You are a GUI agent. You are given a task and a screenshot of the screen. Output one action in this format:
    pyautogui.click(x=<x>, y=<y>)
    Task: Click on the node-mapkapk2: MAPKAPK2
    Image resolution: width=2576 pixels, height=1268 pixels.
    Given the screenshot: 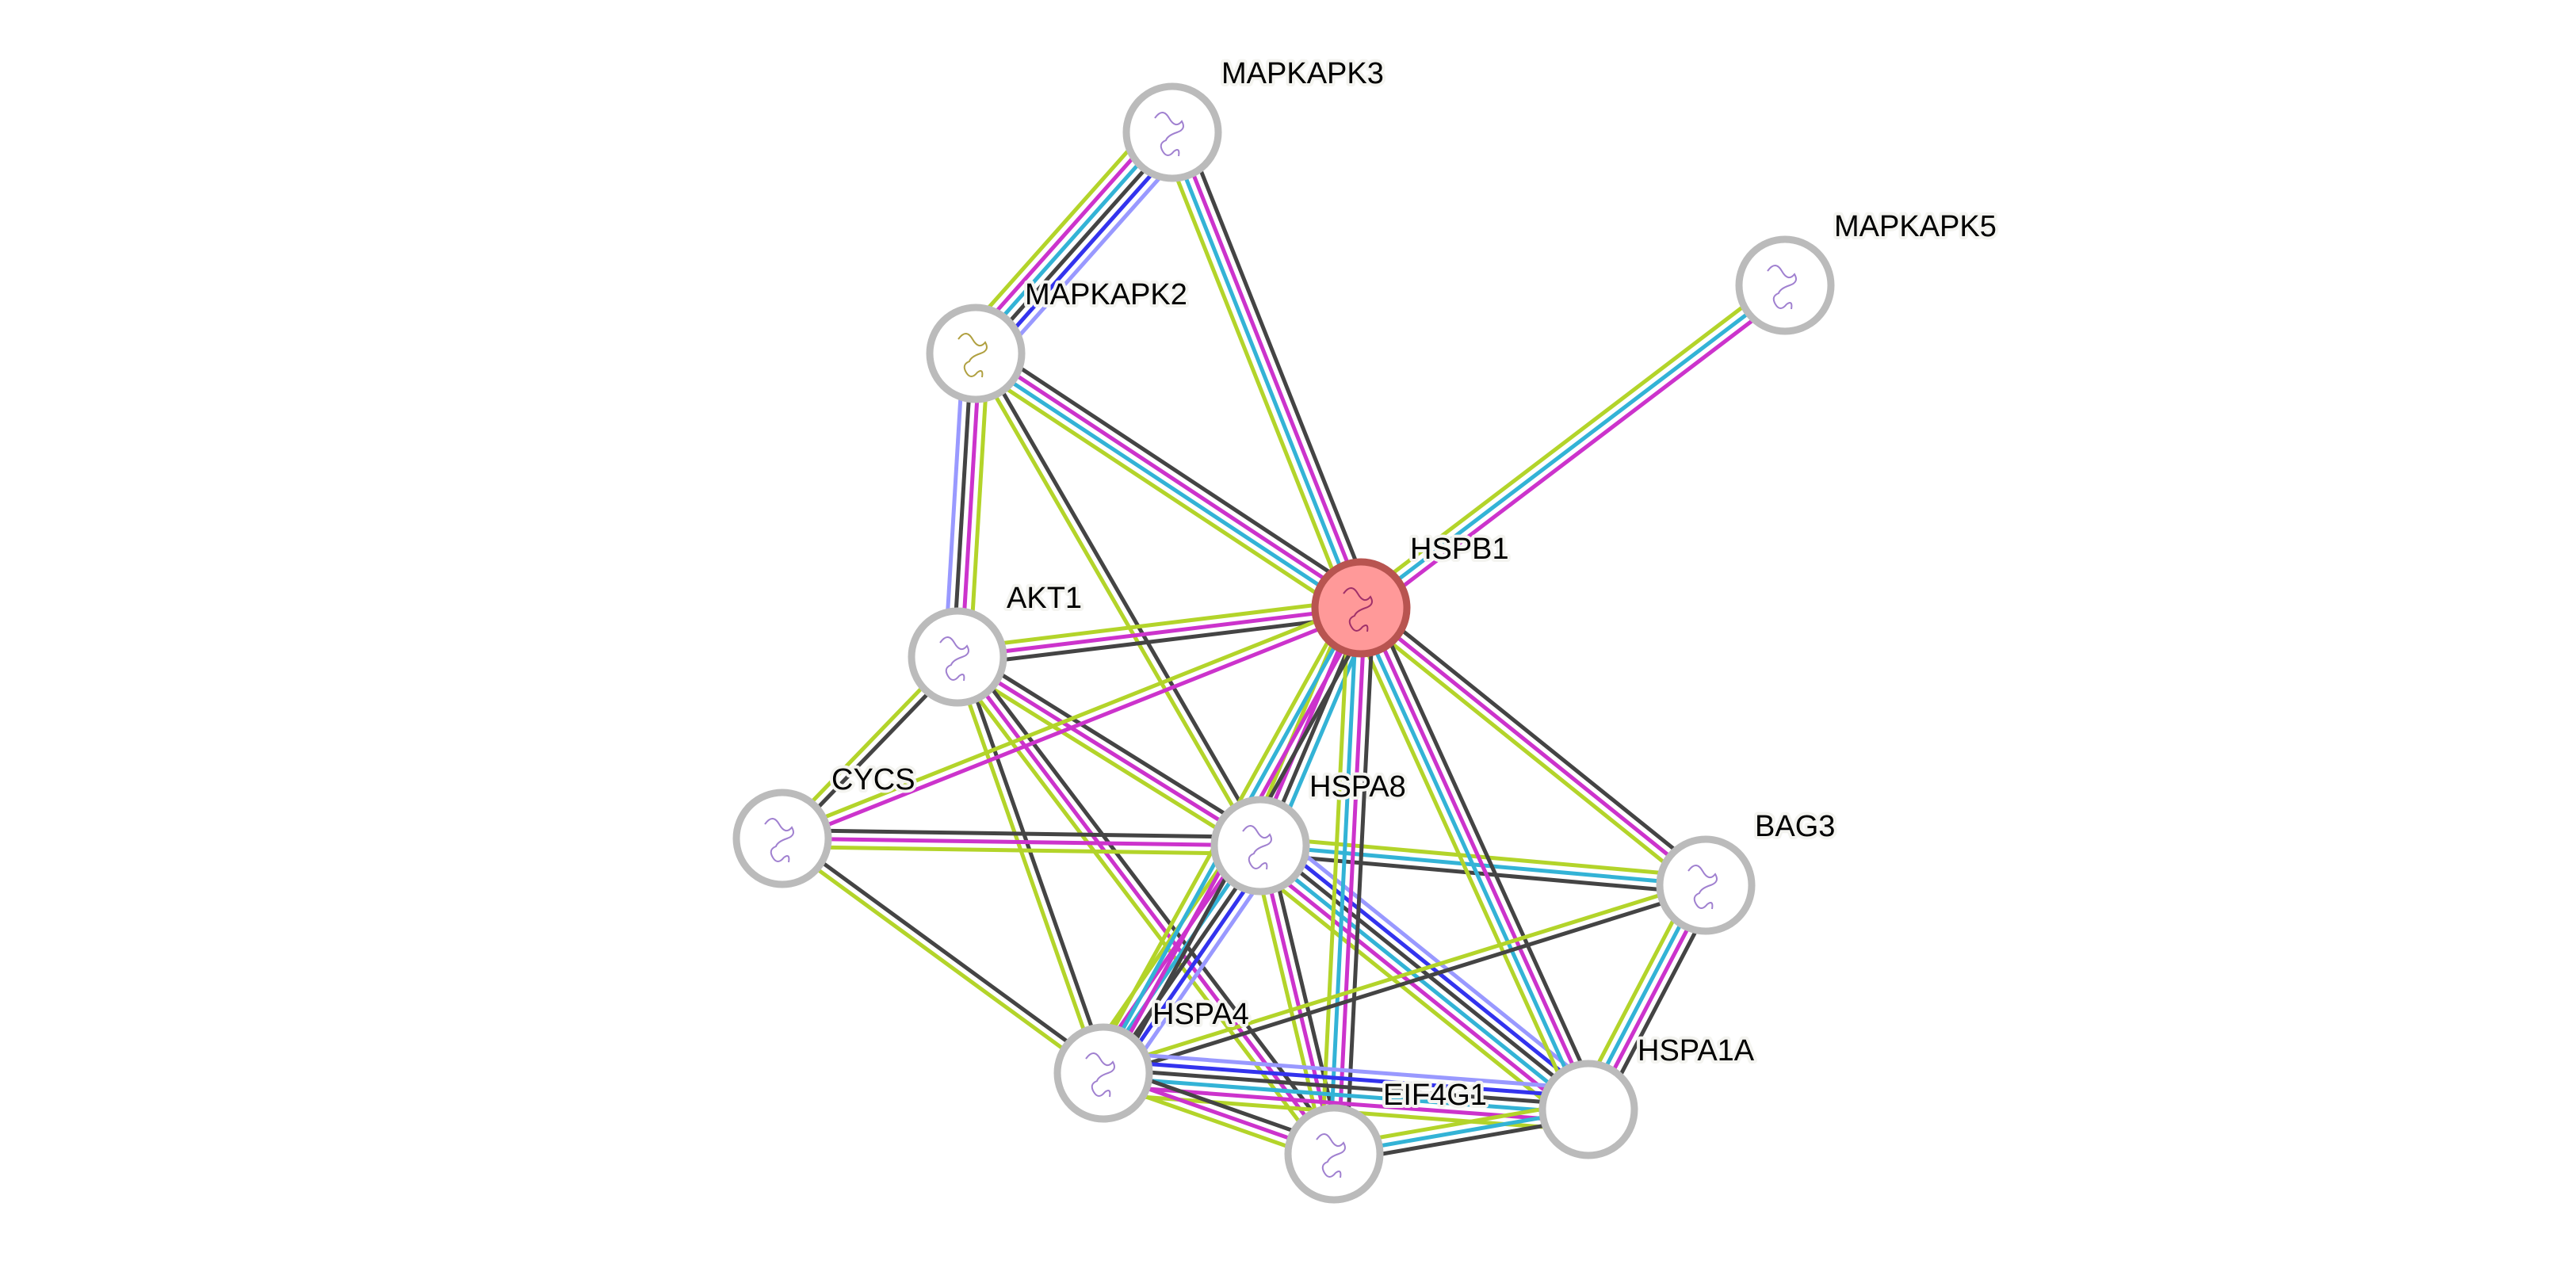 What is the action you would take?
    pyautogui.click(x=1058, y=339)
    